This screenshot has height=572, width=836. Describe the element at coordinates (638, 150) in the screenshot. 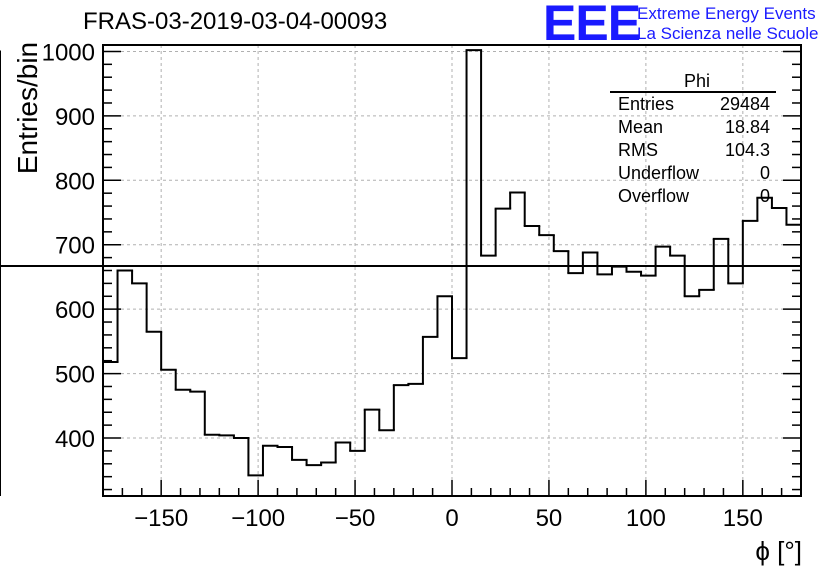

I see `stats-label: RMS` at that location.